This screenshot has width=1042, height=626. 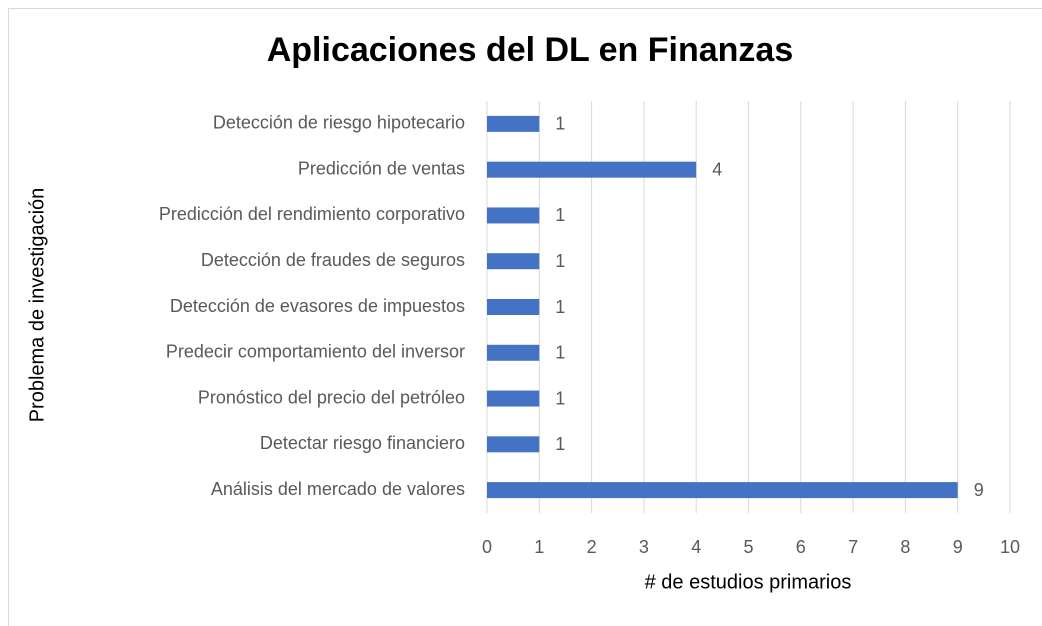 What do you see at coordinates (539, 547) in the screenshot?
I see `x-tick-label: 1` at bounding box center [539, 547].